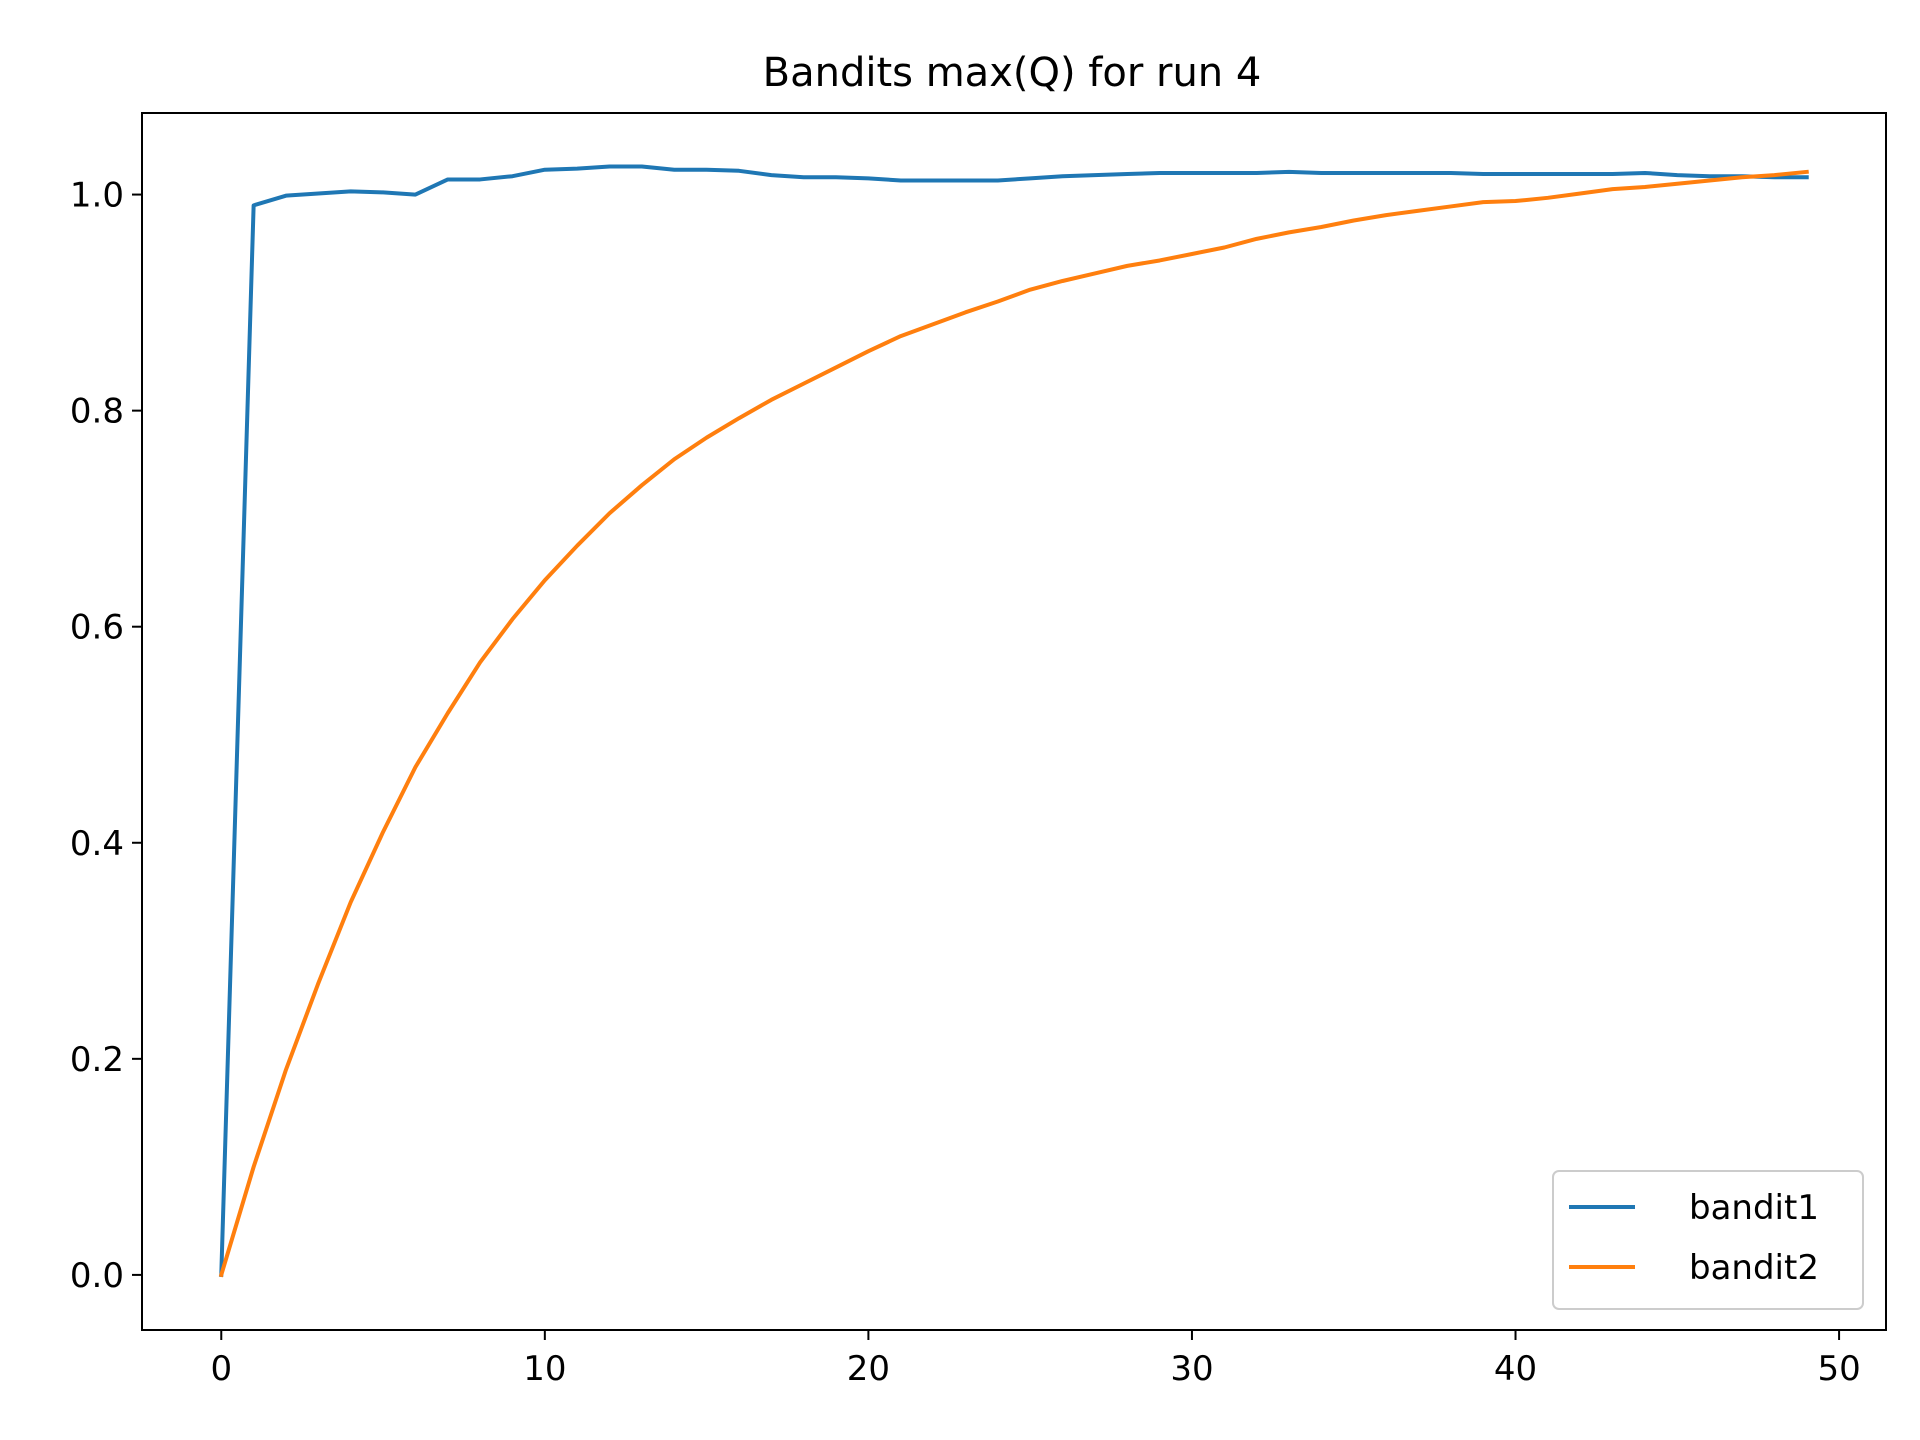 The width and height of the screenshot is (1920, 1440). What do you see at coordinates (1754, 1268) in the screenshot?
I see `legend-label: bandit2` at bounding box center [1754, 1268].